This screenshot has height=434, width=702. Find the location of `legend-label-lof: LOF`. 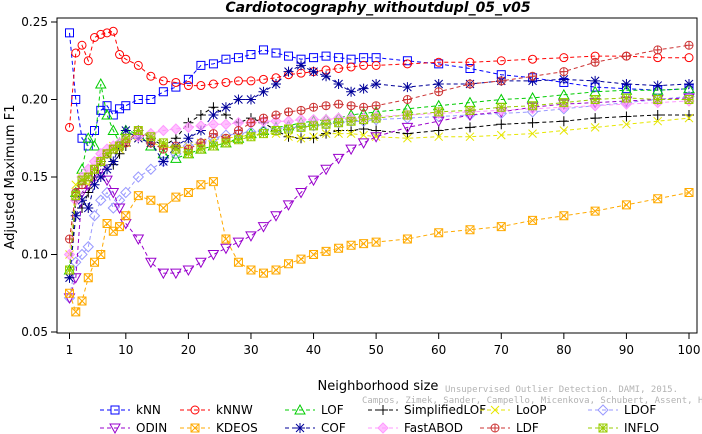

legend-label-lof: LOF is located at coordinates (332, 410).